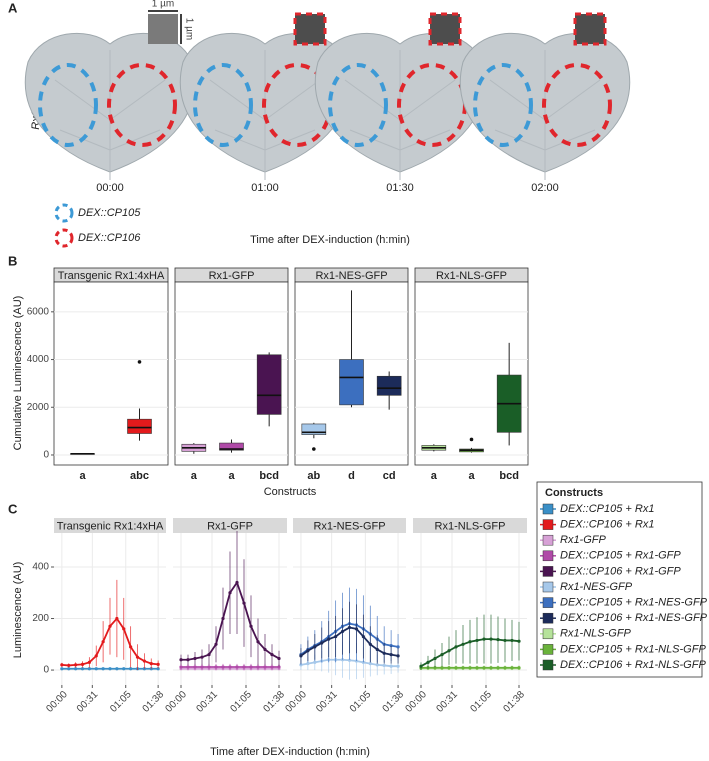 The height and width of the screenshot is (761, 709). Describe the element at coordinates (634, 618) in the screenshot. I see `legend-label: DEX::CP106 + Rx1-NES-GFP` at that location.